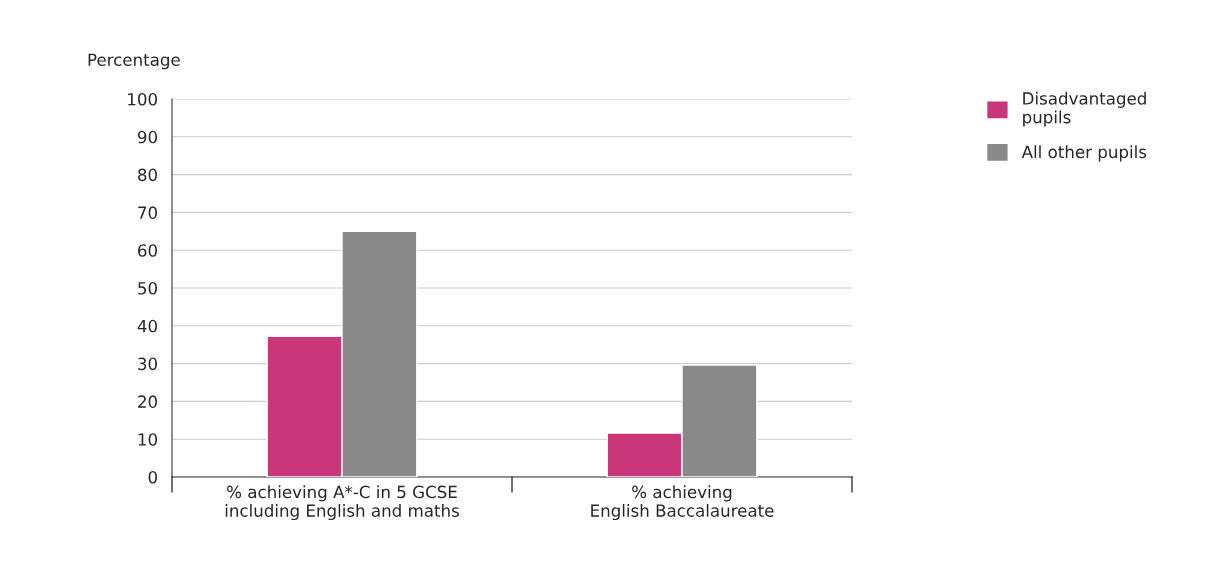 The image size is (1207, 569). What do you see at coordinates (147, 439) in the screenshot?
I see `y-tick-label: 10` at bounding box center [147, 439].